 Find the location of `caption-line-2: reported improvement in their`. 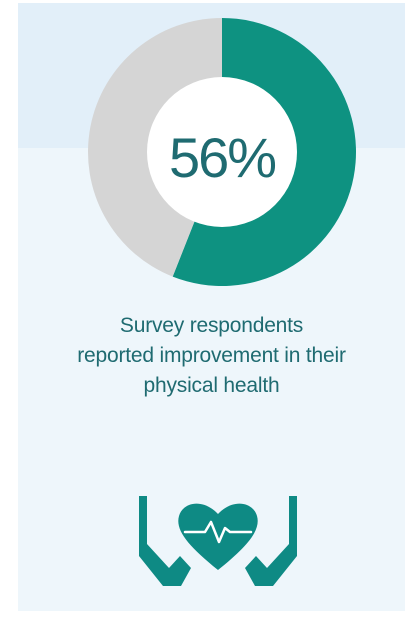

caption-line-2: reported improvement in their is located at coordinates (211, 355).